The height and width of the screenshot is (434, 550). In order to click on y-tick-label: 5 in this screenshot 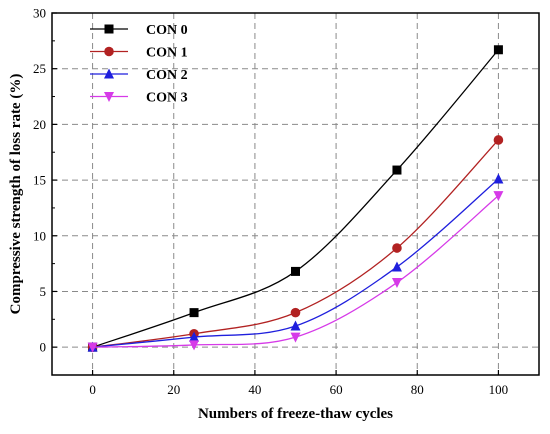, I will do `click(43, 291)`.